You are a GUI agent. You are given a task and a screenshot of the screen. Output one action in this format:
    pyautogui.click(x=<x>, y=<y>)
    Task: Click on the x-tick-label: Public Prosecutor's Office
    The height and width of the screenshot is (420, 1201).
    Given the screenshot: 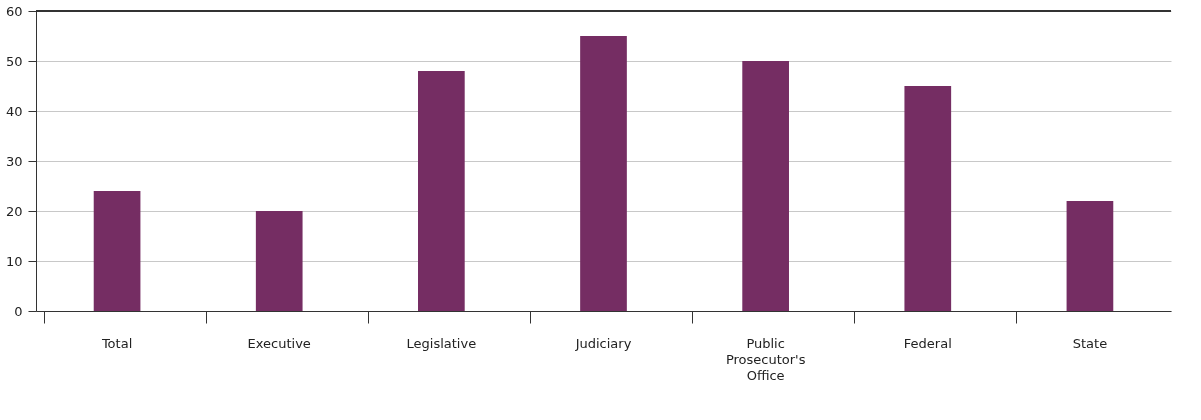 What is the action you would take?
    pyautogui.click(x=765, y=359)
    